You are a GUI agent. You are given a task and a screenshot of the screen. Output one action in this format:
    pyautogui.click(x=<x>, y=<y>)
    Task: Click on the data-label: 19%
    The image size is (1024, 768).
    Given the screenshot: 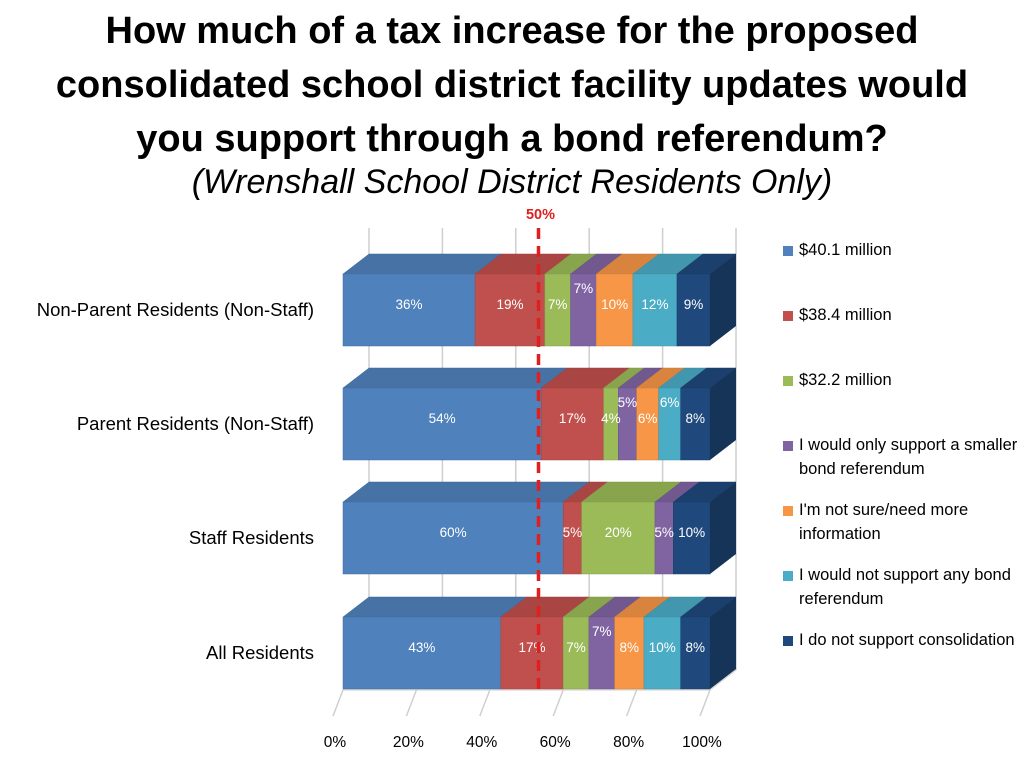 What is the action you would take?
    pyautogui.click(x=509, y=304)
    